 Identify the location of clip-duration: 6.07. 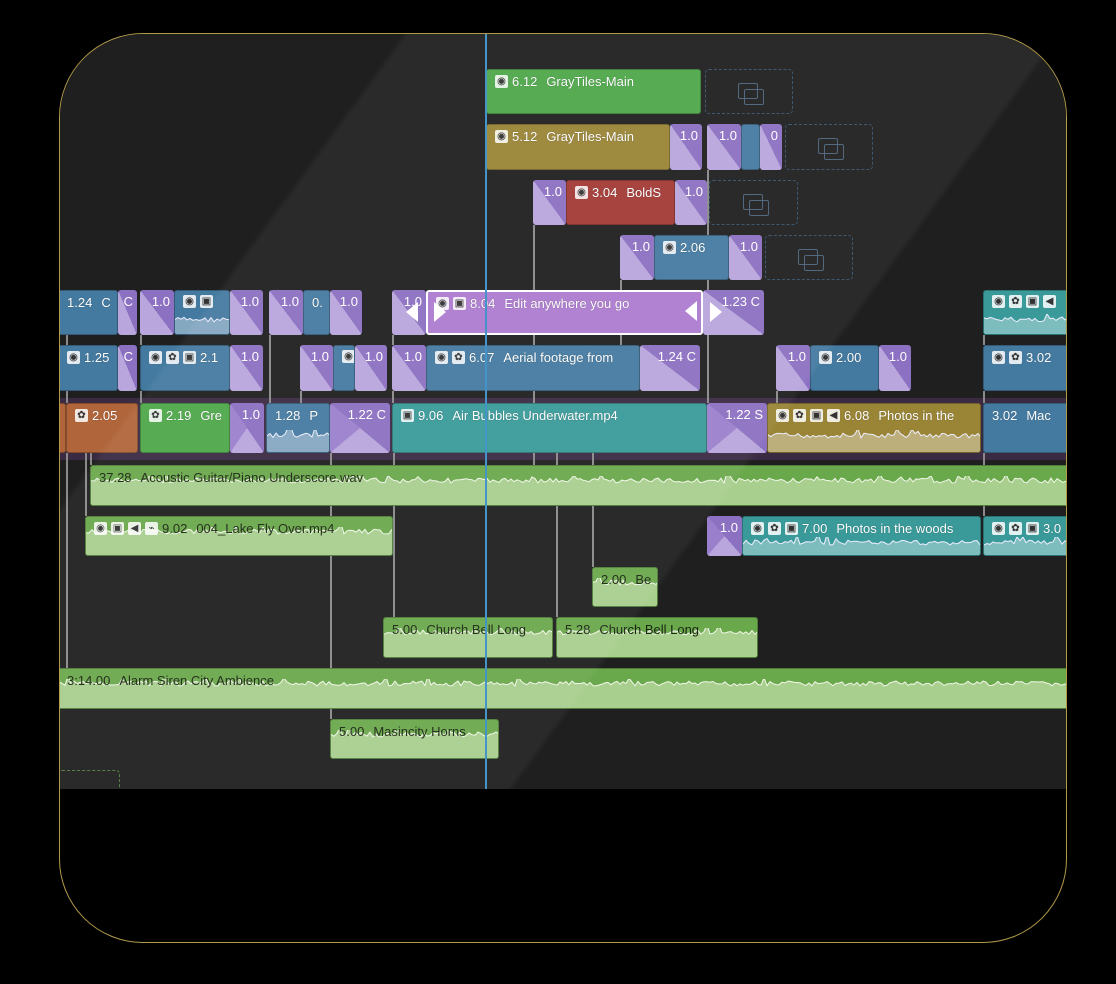
(482, 357).